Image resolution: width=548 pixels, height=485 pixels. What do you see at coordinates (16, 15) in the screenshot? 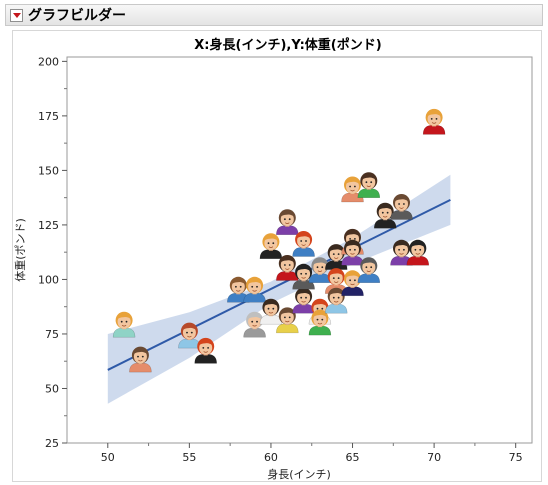
I see `disclosure-menu-icon` at bounding box center [16, 15].